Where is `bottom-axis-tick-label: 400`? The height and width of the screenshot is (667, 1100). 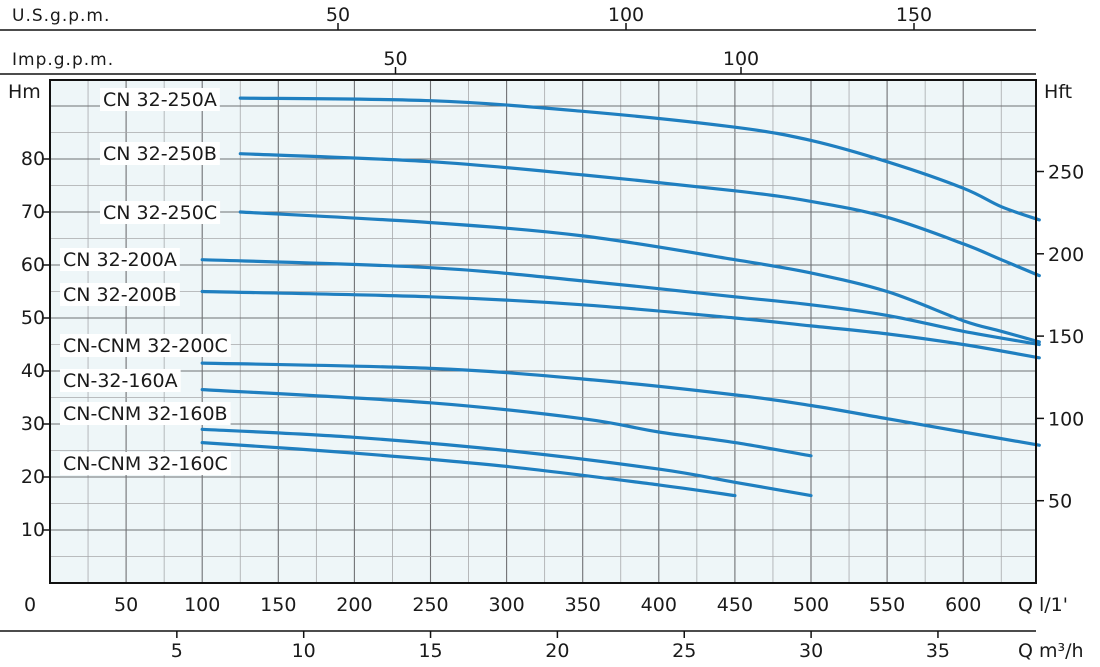 bottom-axis-tick-label: 400 is located at coordinates (659, 605).